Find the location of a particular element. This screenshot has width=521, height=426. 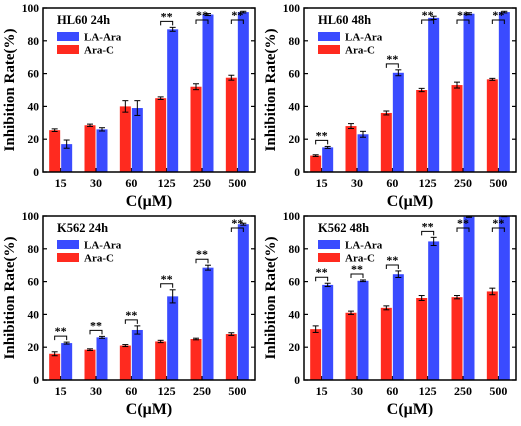

chart-title: K562 48h is located at coordinates (343, 228).